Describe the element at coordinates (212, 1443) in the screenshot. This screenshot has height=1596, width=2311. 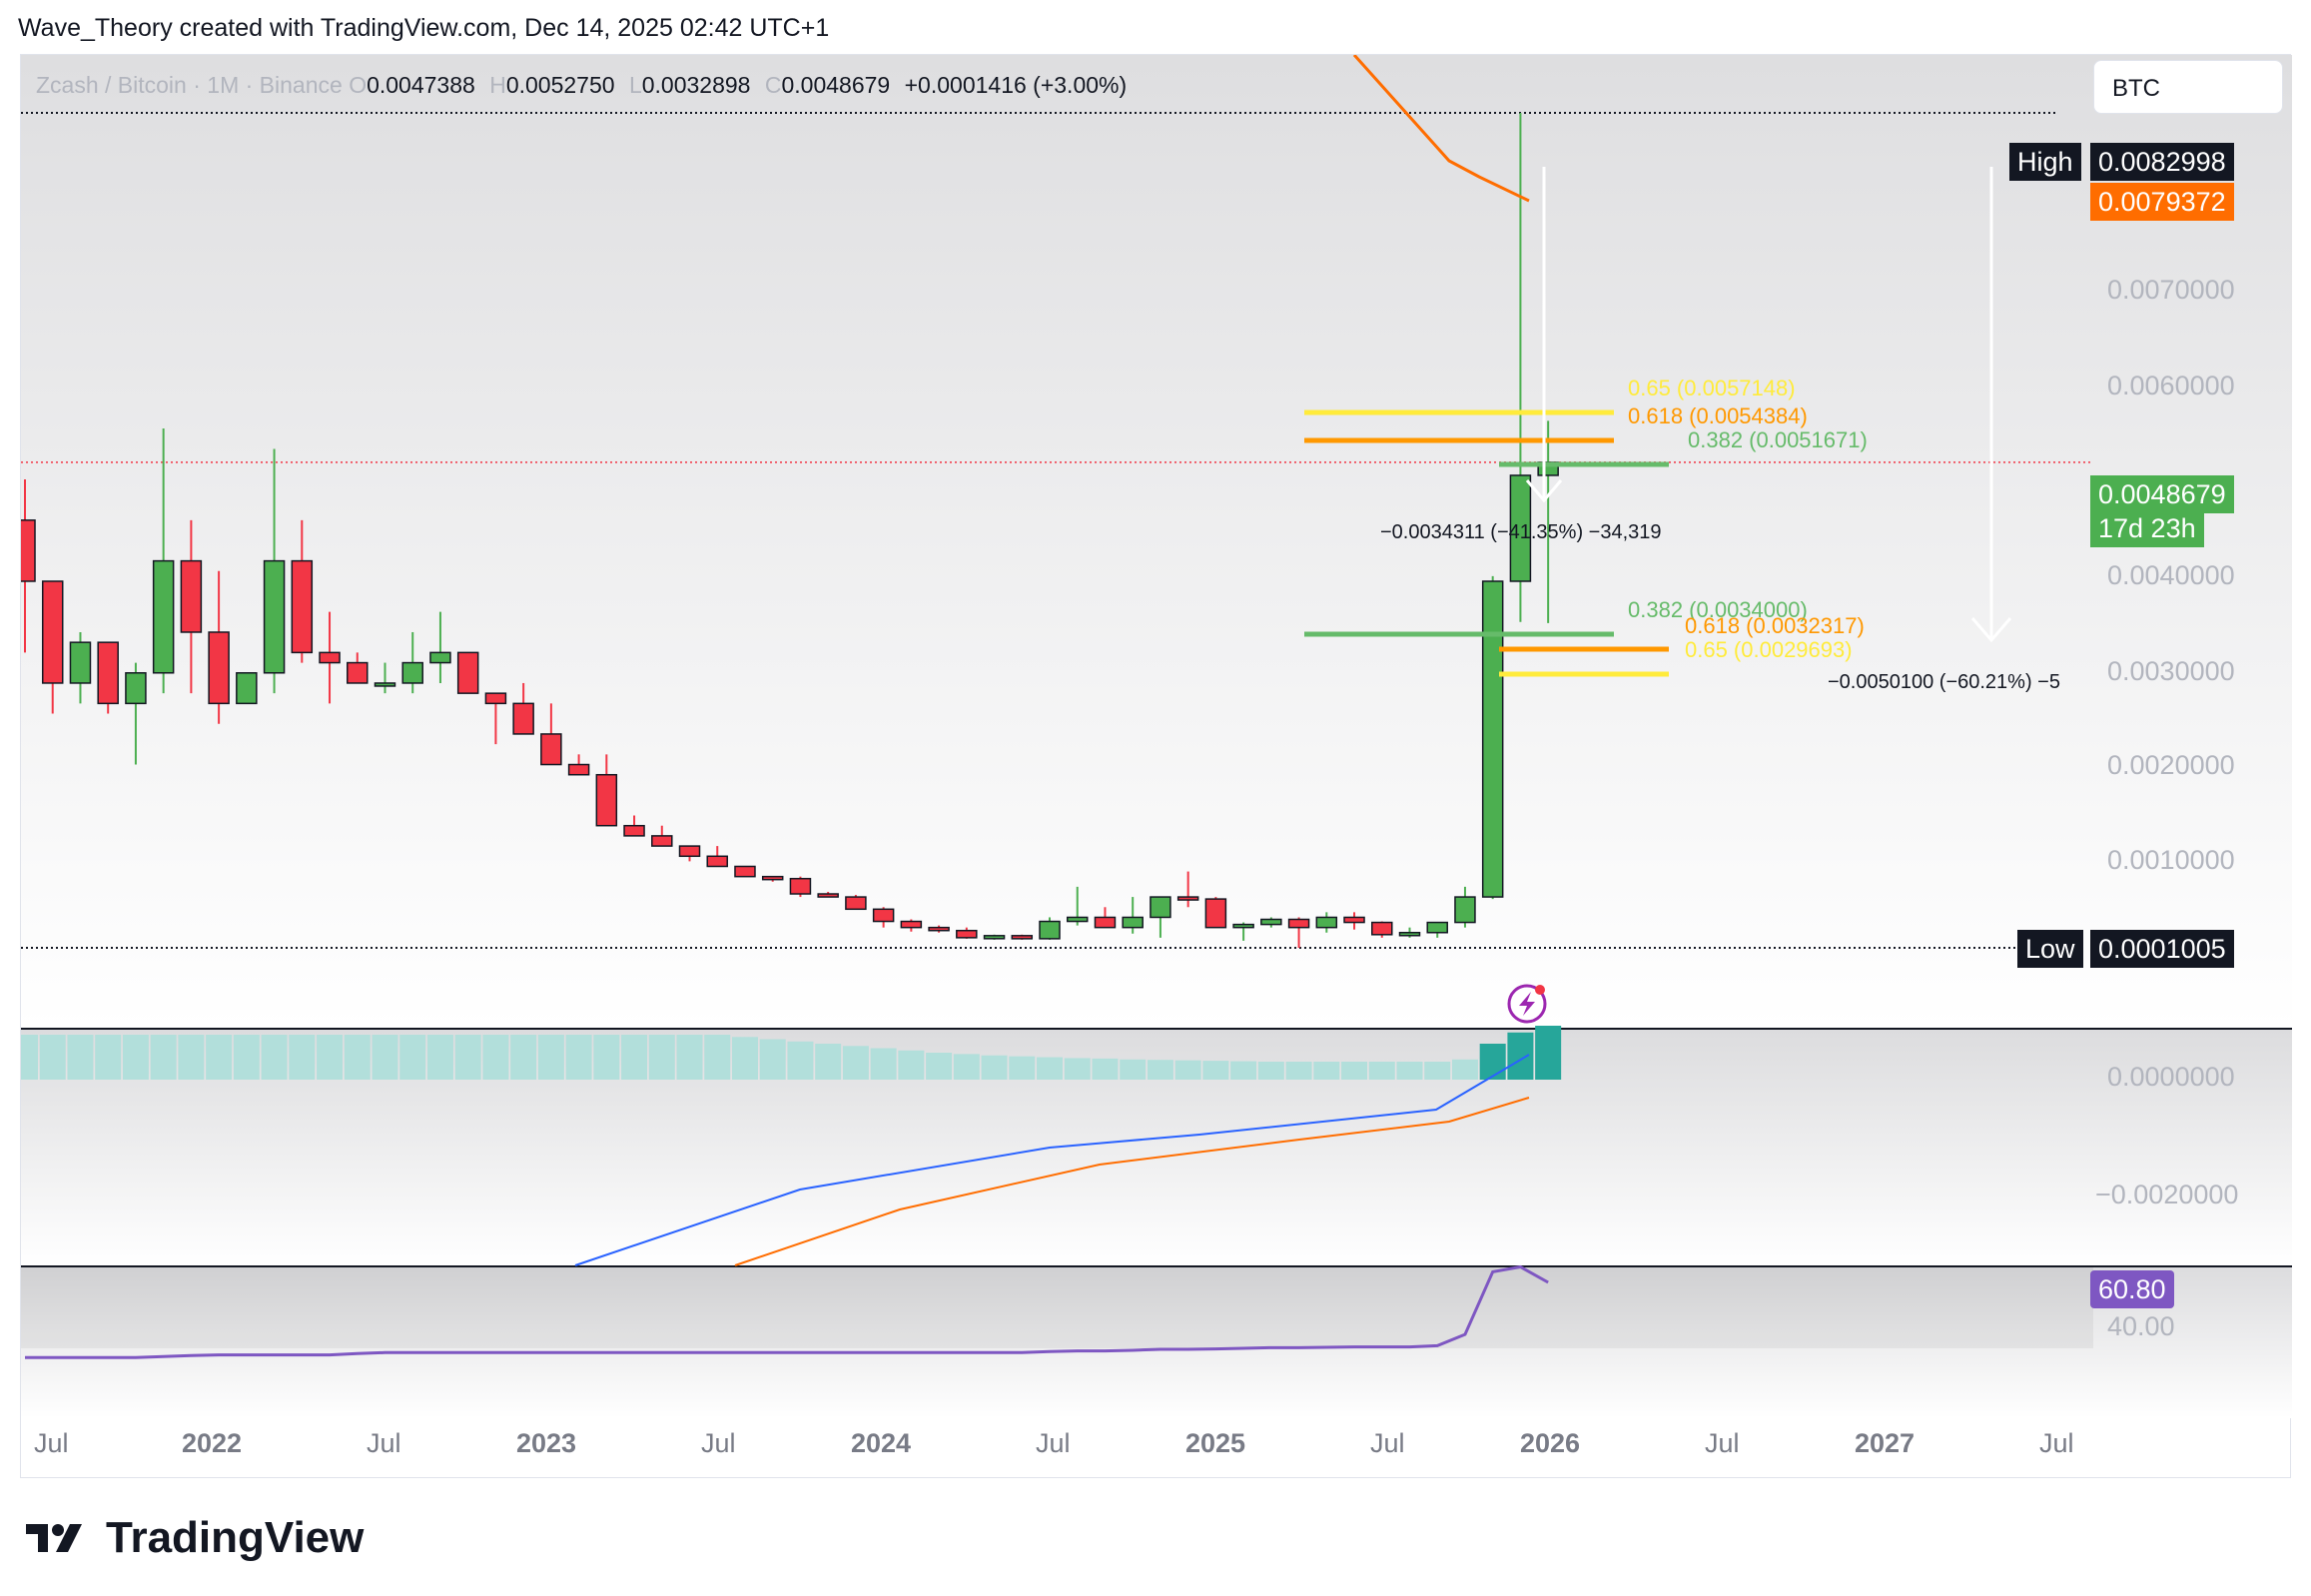
I see `time-axis-label: 2022` at that location.